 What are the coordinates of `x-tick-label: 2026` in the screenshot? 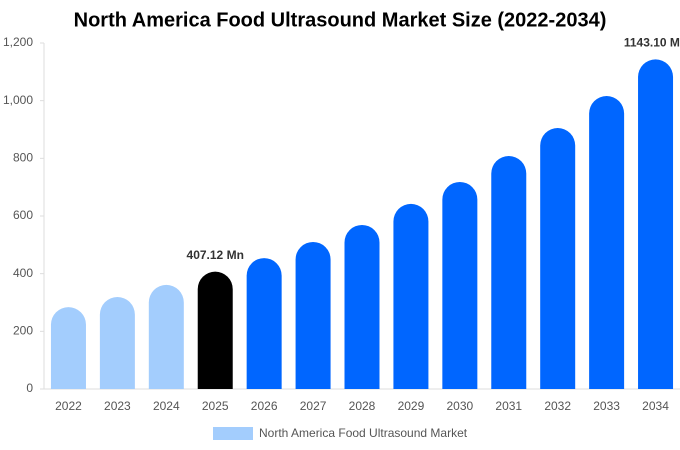 It's located at (264, 406).